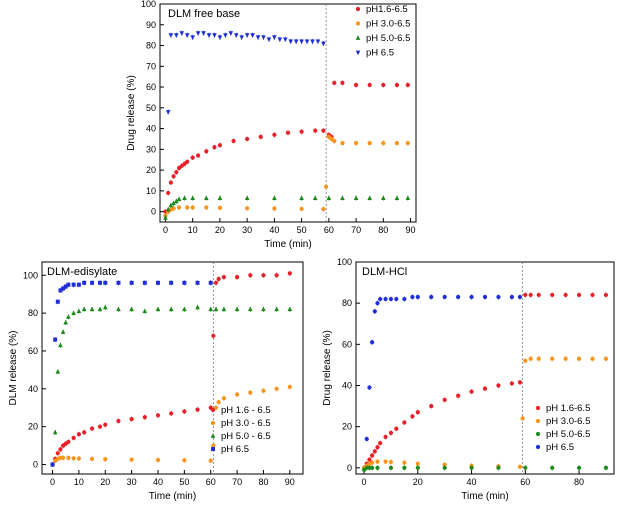 This screenshot has height=515, width=624. What do you see at coordinates (287, 244) in the screenshot?
I see `x-axis-label: Time (min)` at bounding box center [287, 244].